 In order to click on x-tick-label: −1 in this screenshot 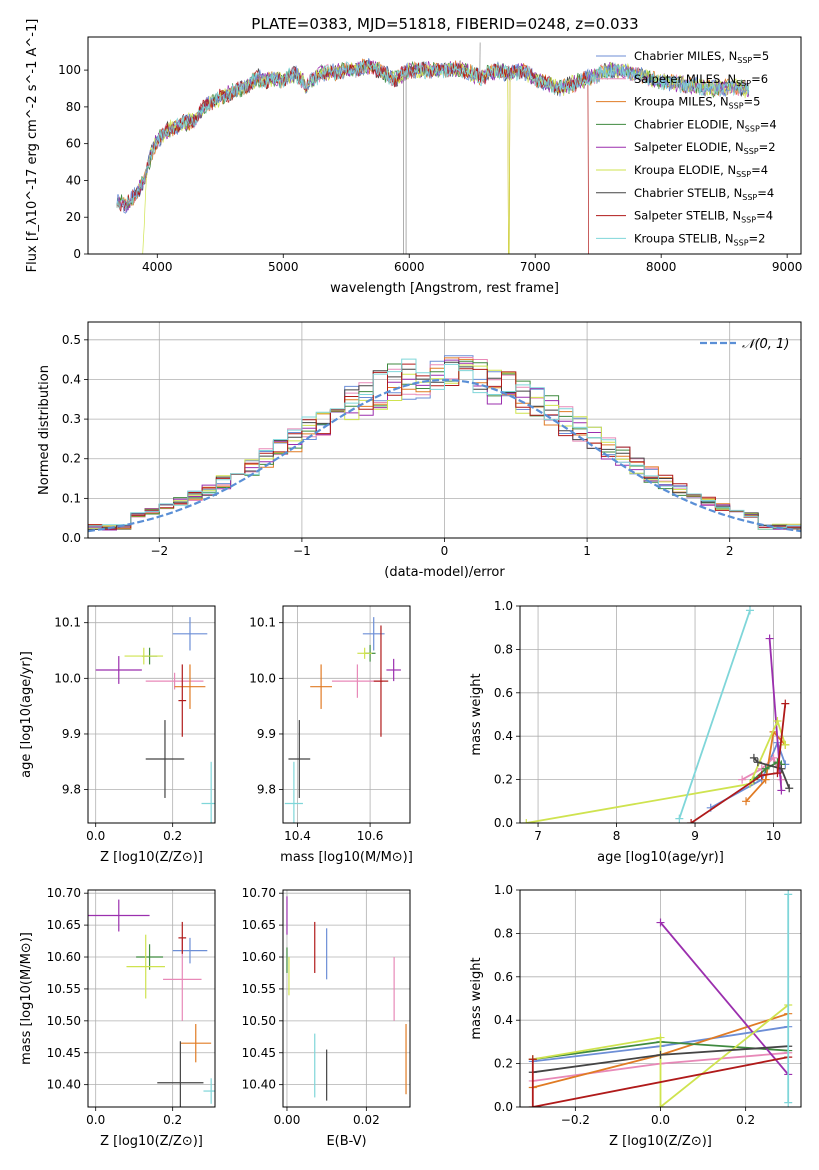, I will do `click(302, 551)`.